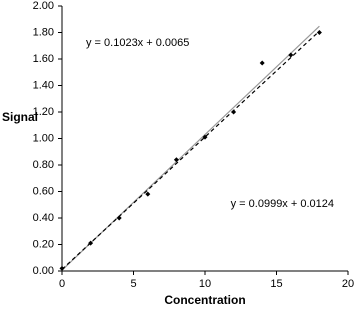  Describe the element at coordinates (62, 284) in the screenshot. I see `x-tick-label: 0` at that location.